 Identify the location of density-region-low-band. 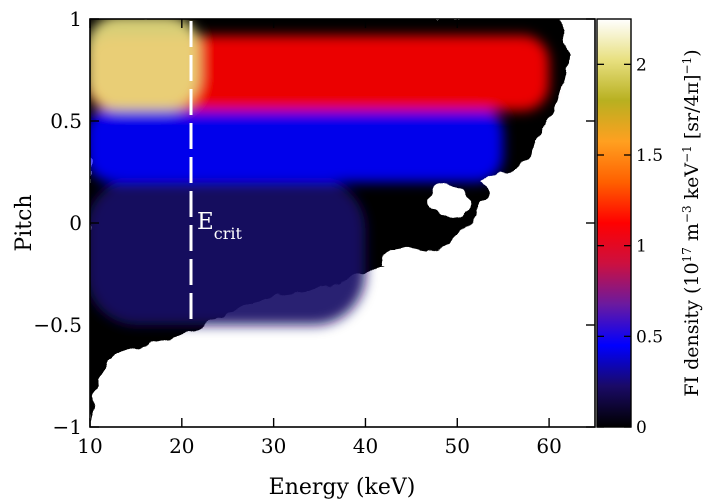
(228, 251).